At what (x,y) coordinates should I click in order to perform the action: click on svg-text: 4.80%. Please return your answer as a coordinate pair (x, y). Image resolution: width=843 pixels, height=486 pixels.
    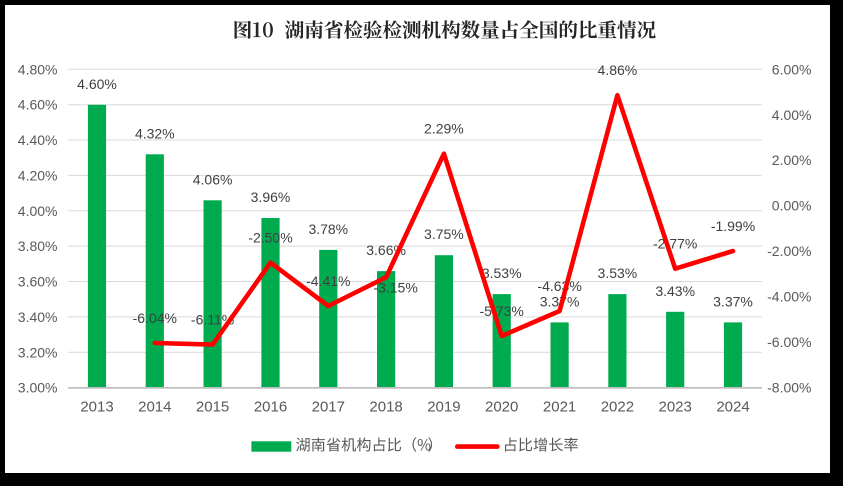
    Looking at the image, I should click on (38, 69).